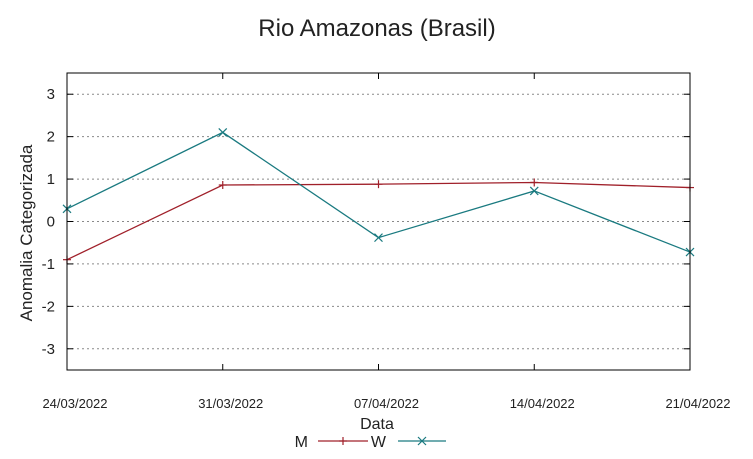 The height and width of the screenshot is (459, 753). Describe the element at coordinates (48, 349) in the screenshot. I see `y-tick-label: -3` at that location.